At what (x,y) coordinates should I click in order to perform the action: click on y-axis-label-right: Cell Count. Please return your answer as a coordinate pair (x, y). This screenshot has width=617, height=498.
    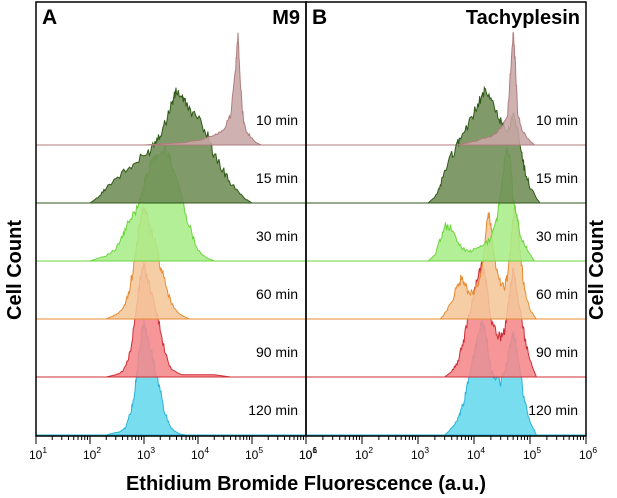
    Looking at the image, I should click on (597, 270).